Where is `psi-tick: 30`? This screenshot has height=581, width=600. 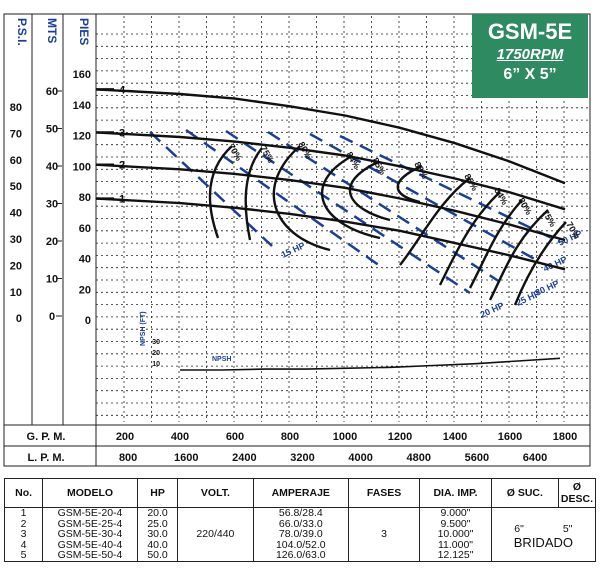 psi-tick: 30 is located at coordinates (16, 240).